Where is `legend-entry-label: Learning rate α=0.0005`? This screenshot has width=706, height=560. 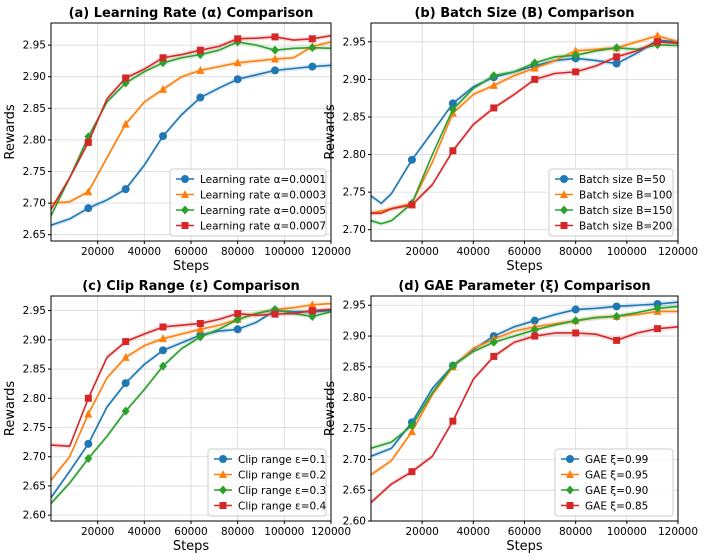
legend-entry-label: Learning rate α=0.0005 is located at coordinates (263, 211).